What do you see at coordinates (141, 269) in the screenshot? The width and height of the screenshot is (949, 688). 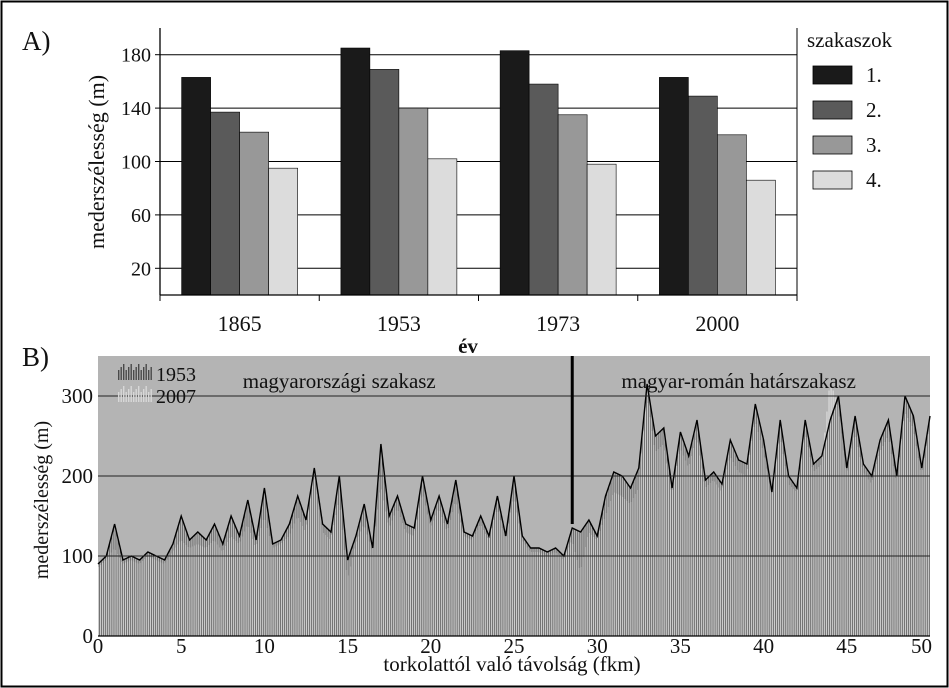 I see `panel-a-y-tick-label: 20` at bounding box center [141, 269].